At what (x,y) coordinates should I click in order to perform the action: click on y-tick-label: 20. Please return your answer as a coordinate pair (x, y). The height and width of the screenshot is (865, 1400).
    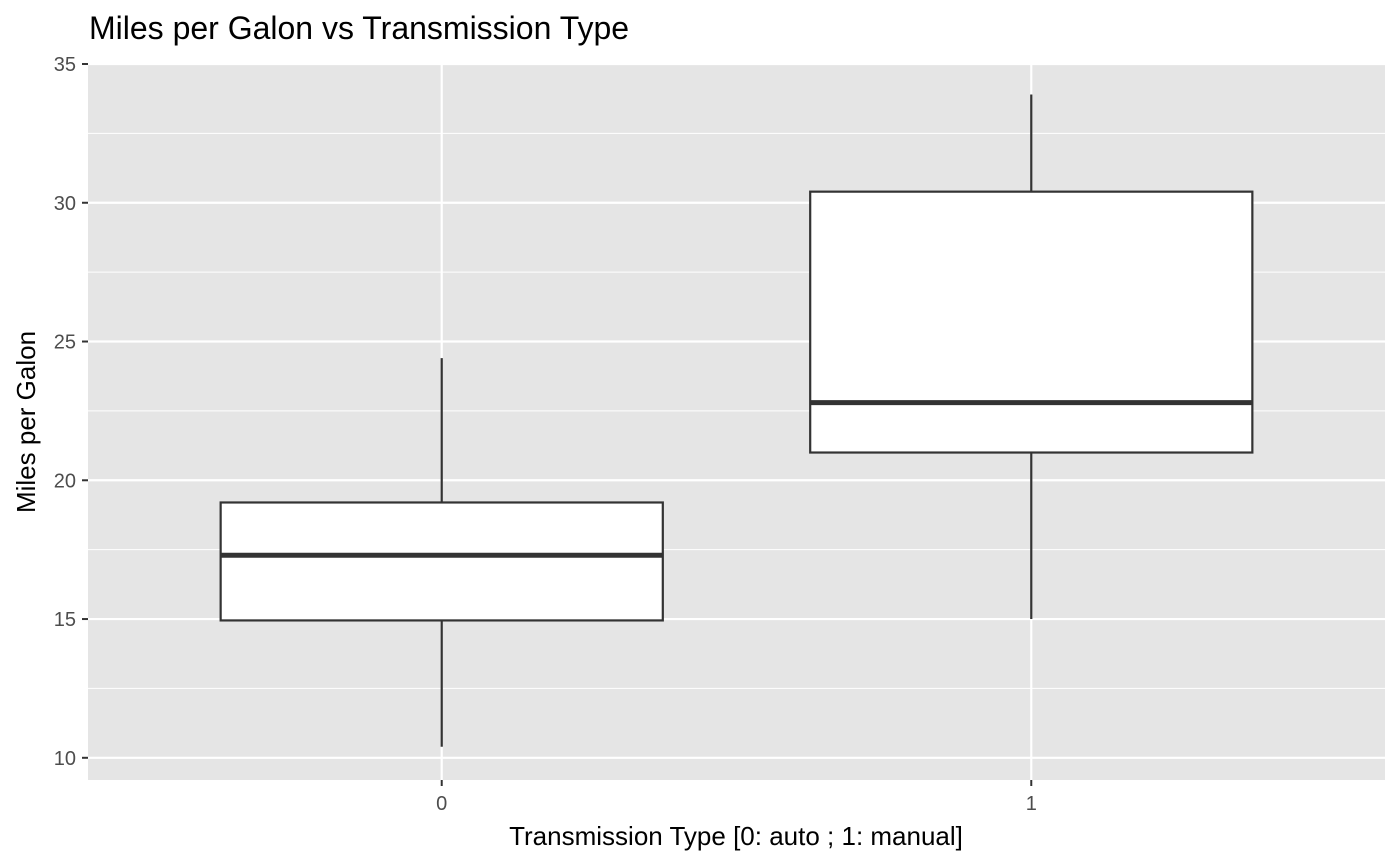
    Looking at the image, I should click on (65, 481).